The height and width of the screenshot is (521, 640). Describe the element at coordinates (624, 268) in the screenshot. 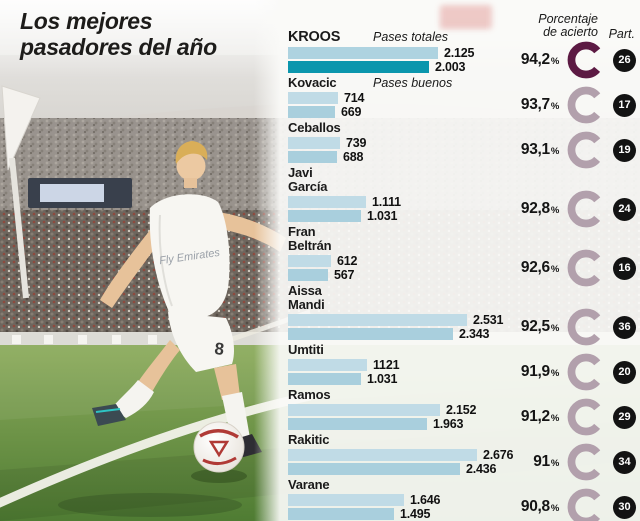

I see `matches-badge: 16` at that location.